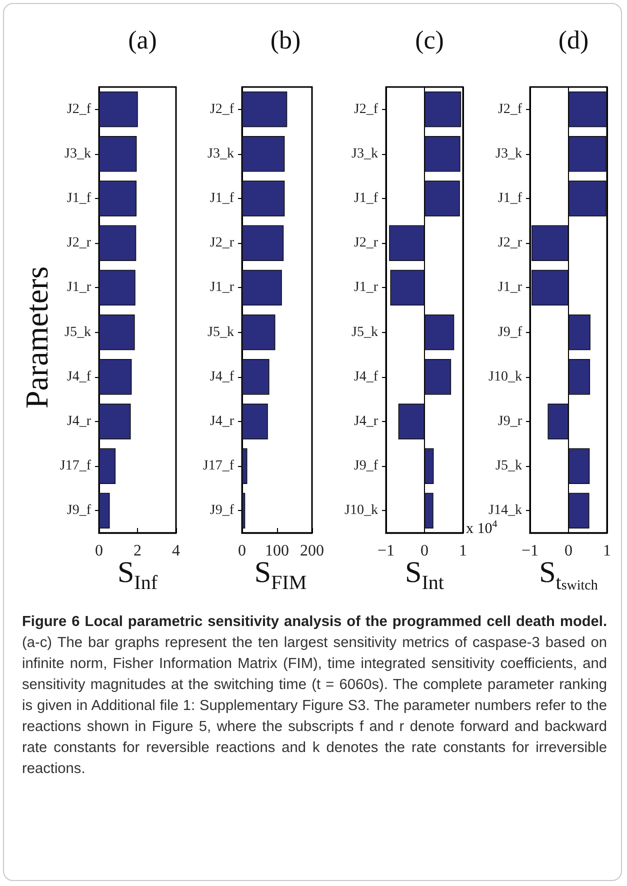  I want to click on chart-title: (d), so click(573, 40).